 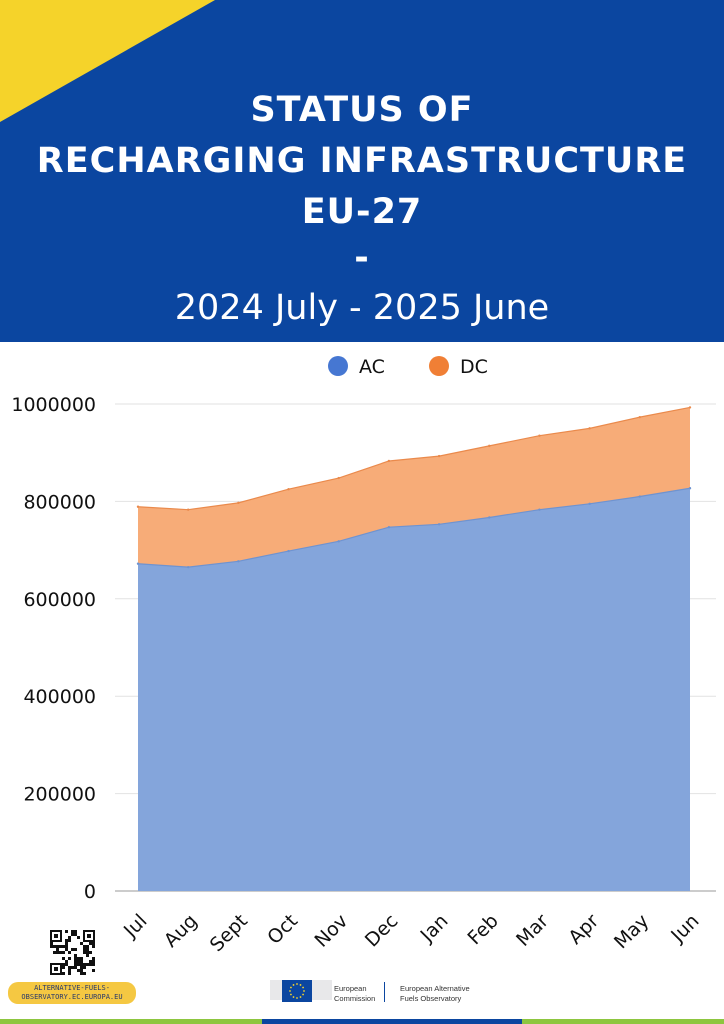 What do you see at coordinates (59, 502) in the screenshot?
I see `y-tick-label: 800000` at bounding box center [59, 502].